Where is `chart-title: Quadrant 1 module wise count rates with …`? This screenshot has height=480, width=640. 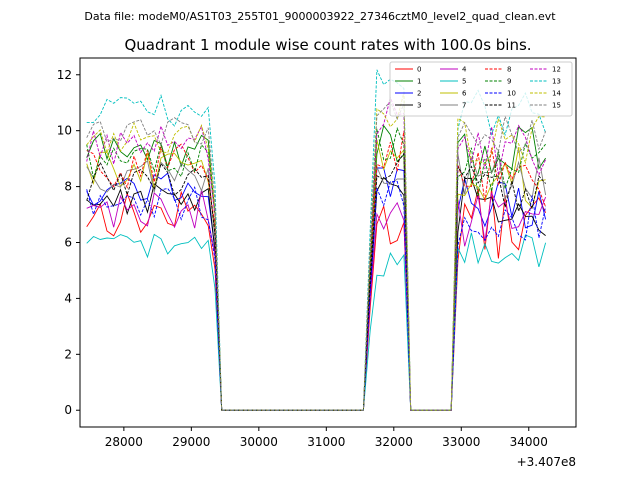 chart-title: Quadrant 1 module wise count rates with … is located at coordinates (327, 45).